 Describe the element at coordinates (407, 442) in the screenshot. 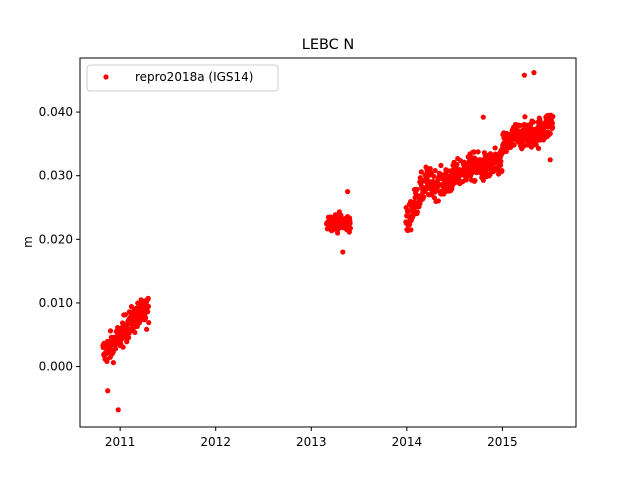

I see `x-tick-label: 2014` at that location.